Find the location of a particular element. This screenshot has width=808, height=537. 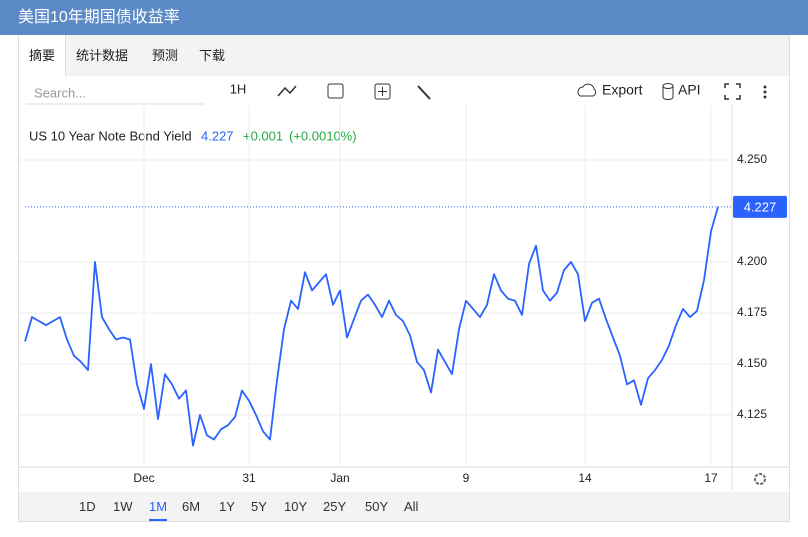

range-button: 50Y is located at coordinates (377, 506).